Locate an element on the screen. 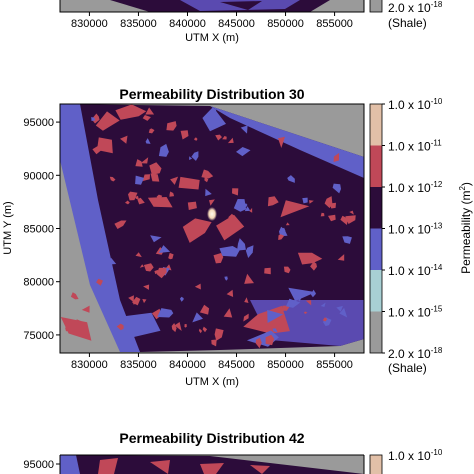 The image size is (474, 474). top-x-tick-label: 845000 is located at coordinates (236, 24).